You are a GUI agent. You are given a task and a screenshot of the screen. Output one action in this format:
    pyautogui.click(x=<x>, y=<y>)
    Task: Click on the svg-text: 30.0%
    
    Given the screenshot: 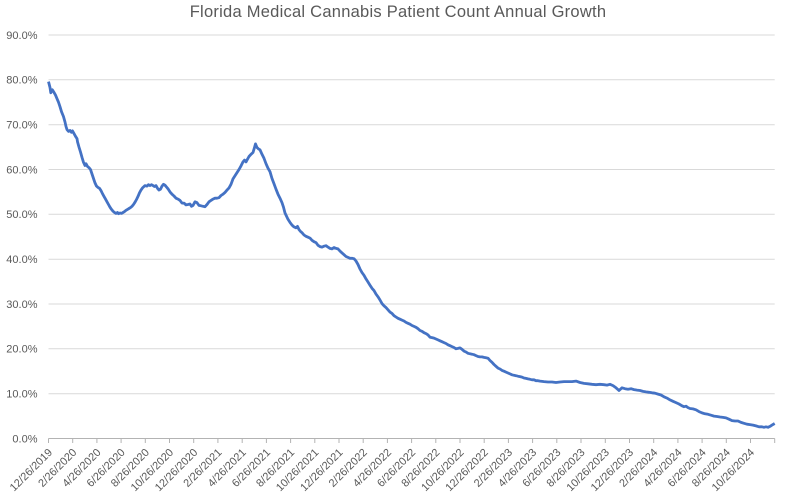 What is the action you would take?
    pyautogui.click(x=21, y=305)
    